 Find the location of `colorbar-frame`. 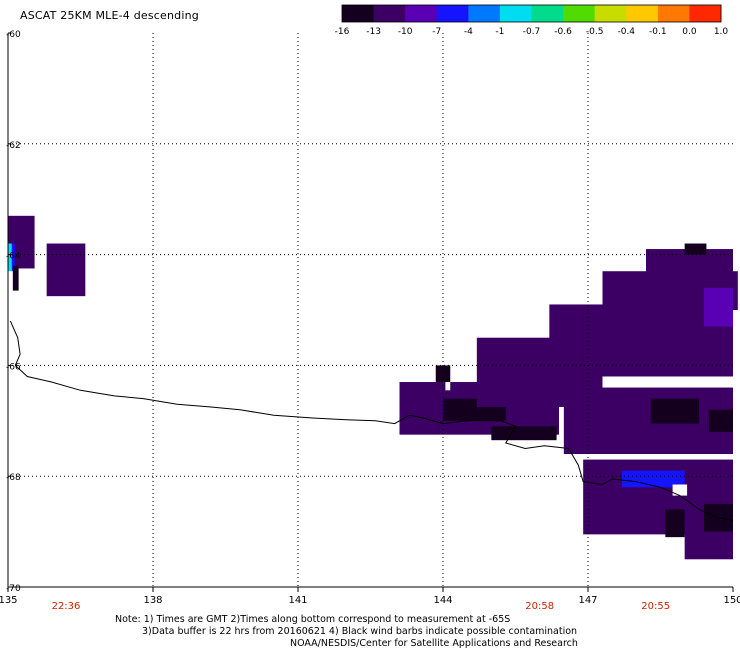

colorbar-frame is located at coordinates (531, 13).